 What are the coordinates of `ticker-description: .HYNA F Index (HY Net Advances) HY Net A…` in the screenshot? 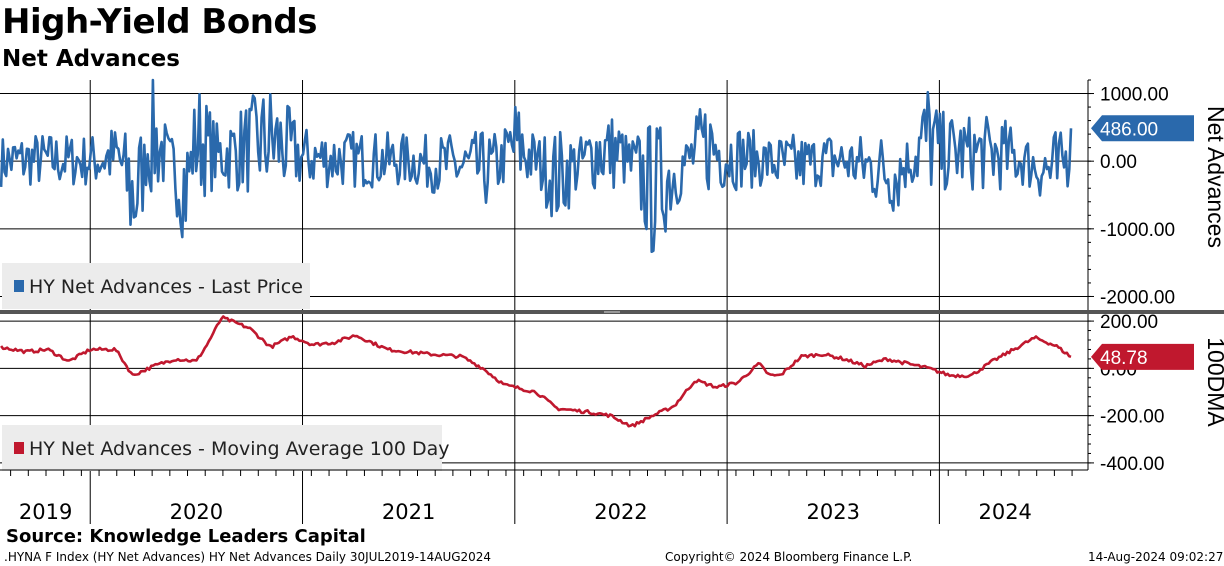 It's located at (248, 557).